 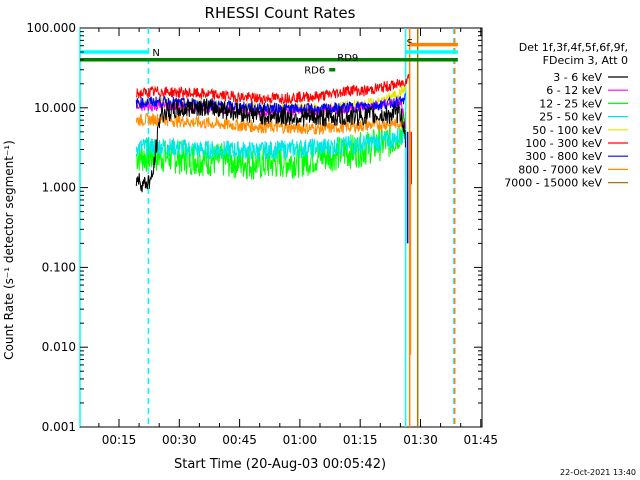 What do you see at coordinates (570, 103) in the screenshot?
I see `legend-label: 12 - 25 keV` at bounding box center [570, 103].